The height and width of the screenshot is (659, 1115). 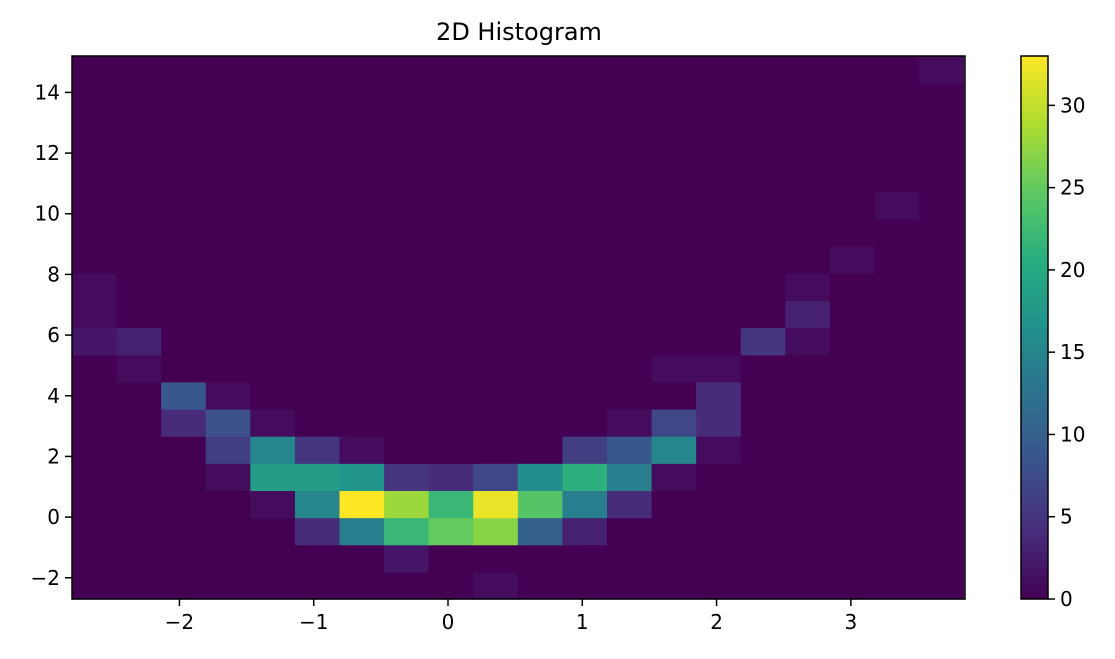 What do you see at coordinates (1072, 270) in the screenshot?
I see `colorbar-tick-label: 20` at bounding box center [1072, 270].